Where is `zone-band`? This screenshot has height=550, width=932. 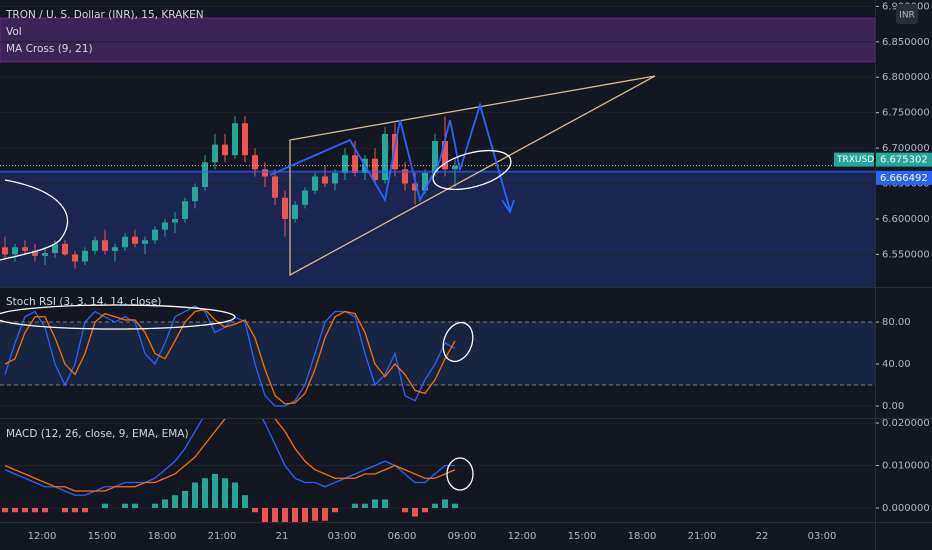 zone-band is located at coordinates (438, 40).